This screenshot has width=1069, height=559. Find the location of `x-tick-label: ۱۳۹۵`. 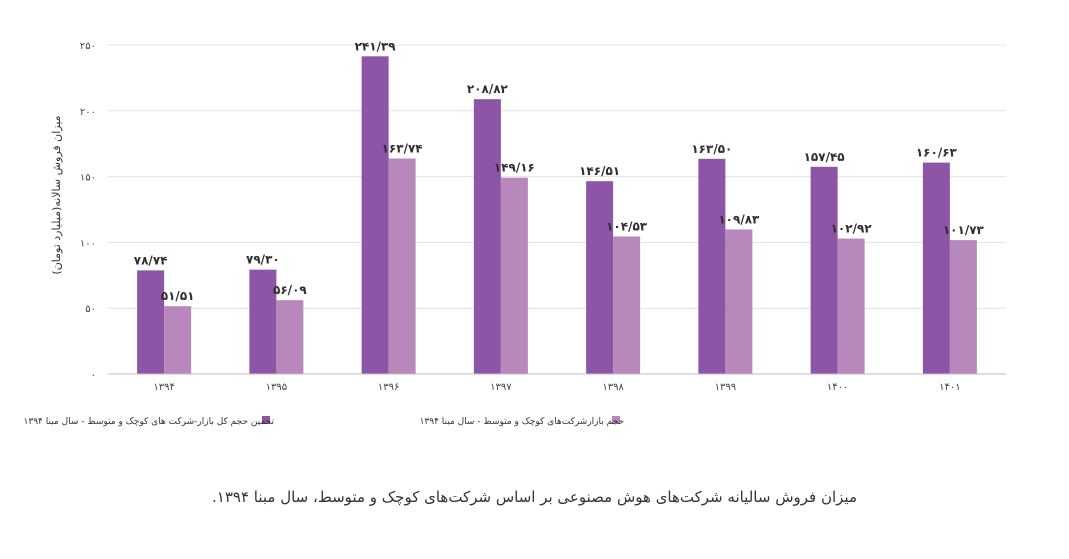

x-tick-label: ۱۳۹۵ is located at coordinates (276, 387).